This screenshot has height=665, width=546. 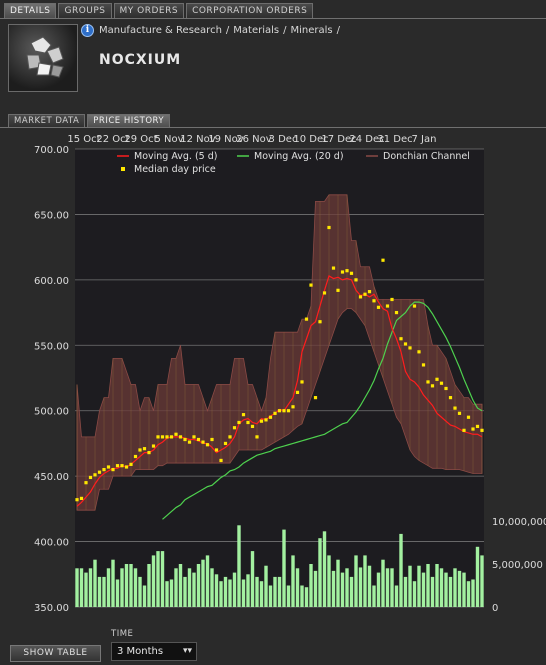 I want to click on legend-swatch, so click(x=123, y=169).